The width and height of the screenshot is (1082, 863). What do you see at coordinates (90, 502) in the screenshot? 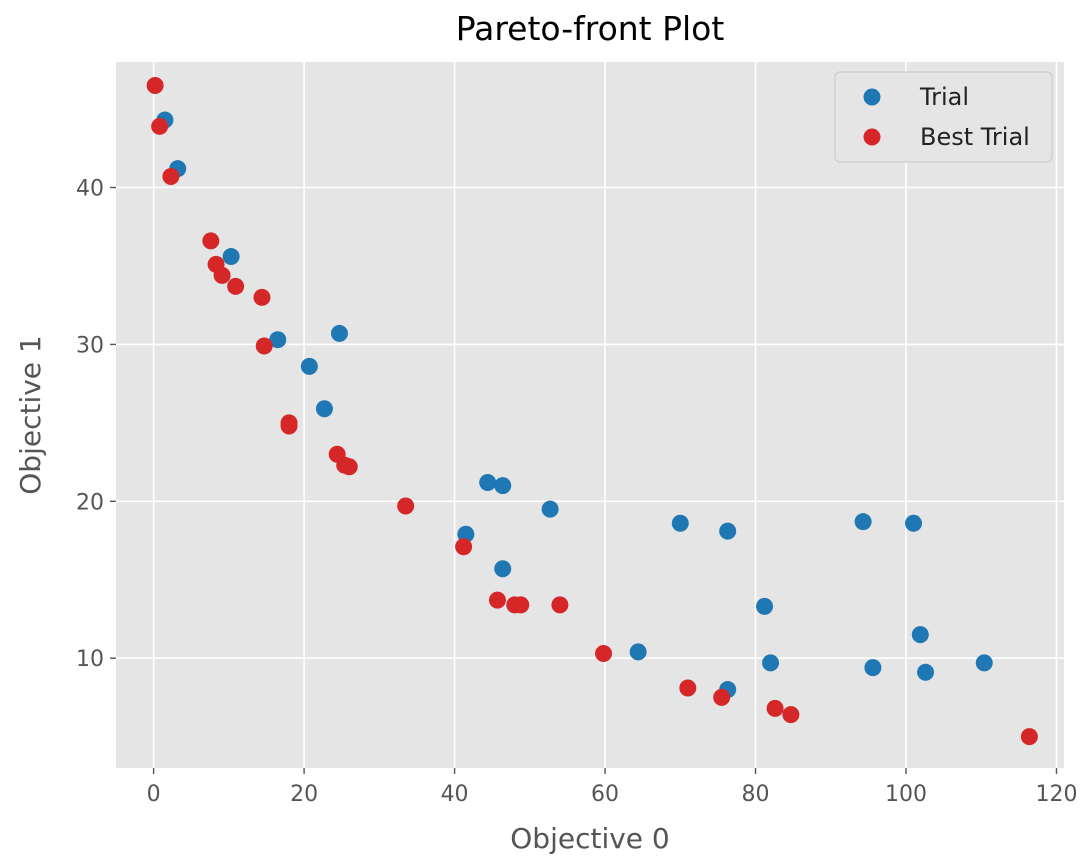
I see `y-tick-label: 20` at bounding box center [90, 502].